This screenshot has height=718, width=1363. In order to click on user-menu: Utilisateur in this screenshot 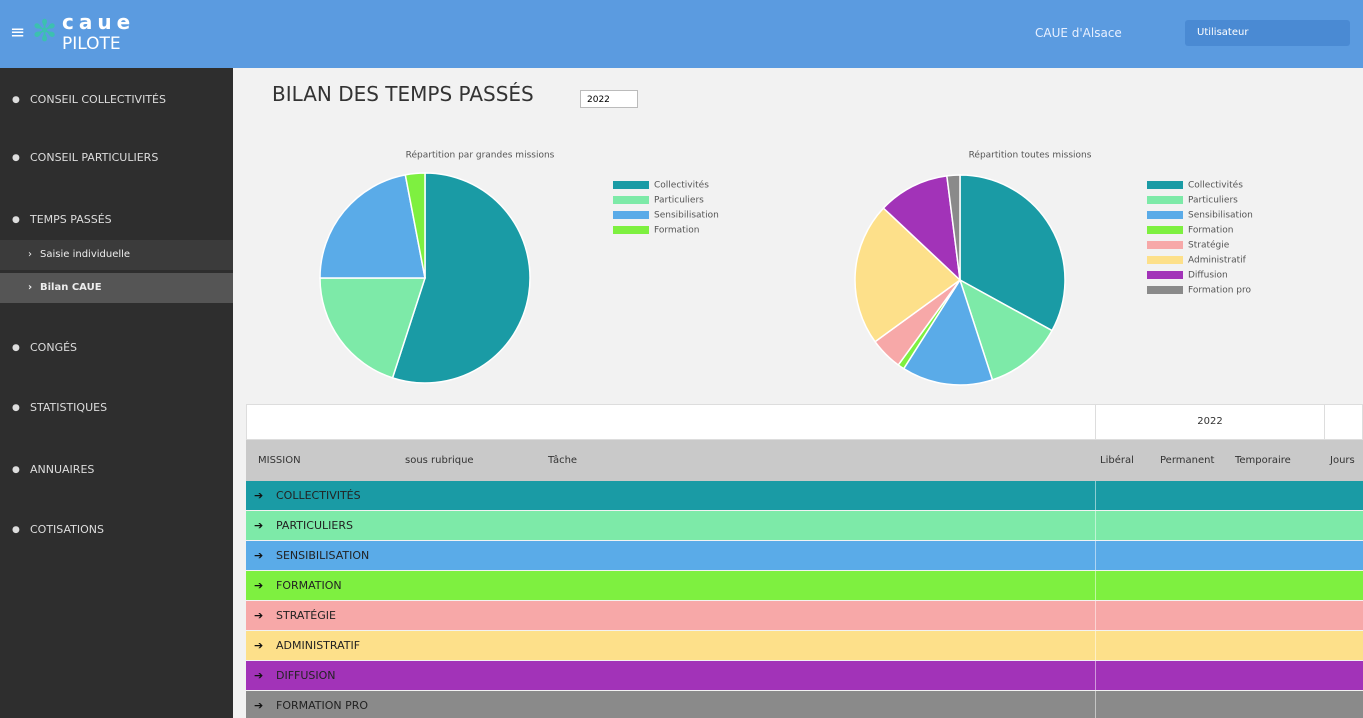, I will do `click(1267, 33)`.